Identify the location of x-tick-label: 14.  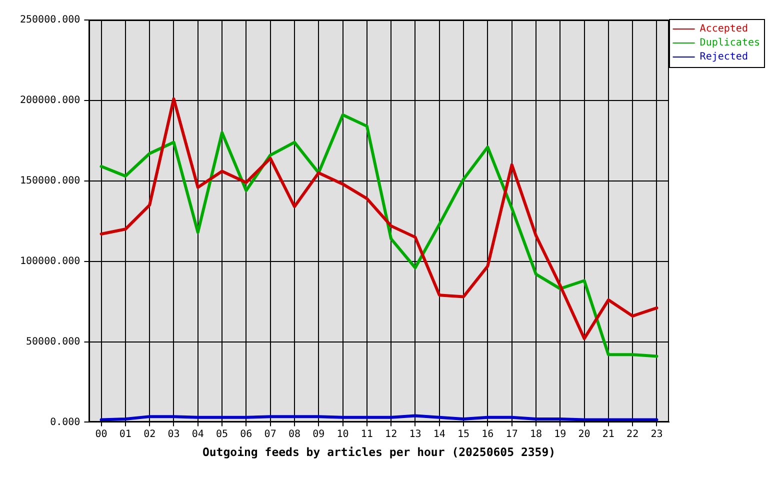
(439, 434).